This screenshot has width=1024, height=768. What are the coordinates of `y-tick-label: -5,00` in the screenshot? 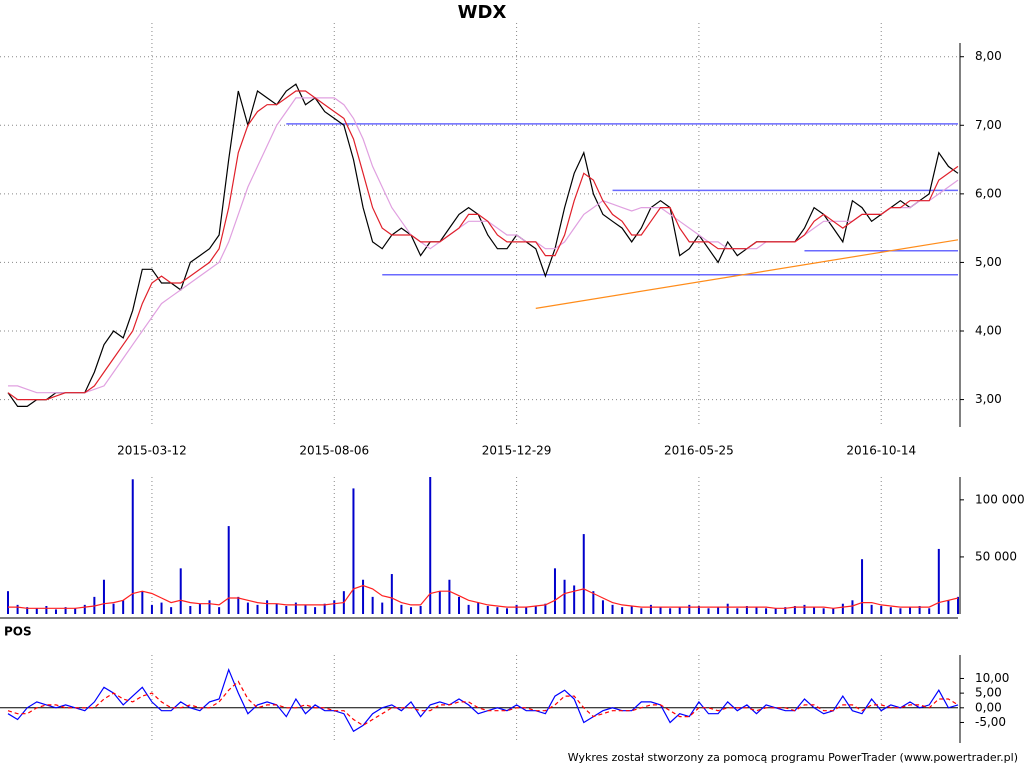 It's located at (990, 722).